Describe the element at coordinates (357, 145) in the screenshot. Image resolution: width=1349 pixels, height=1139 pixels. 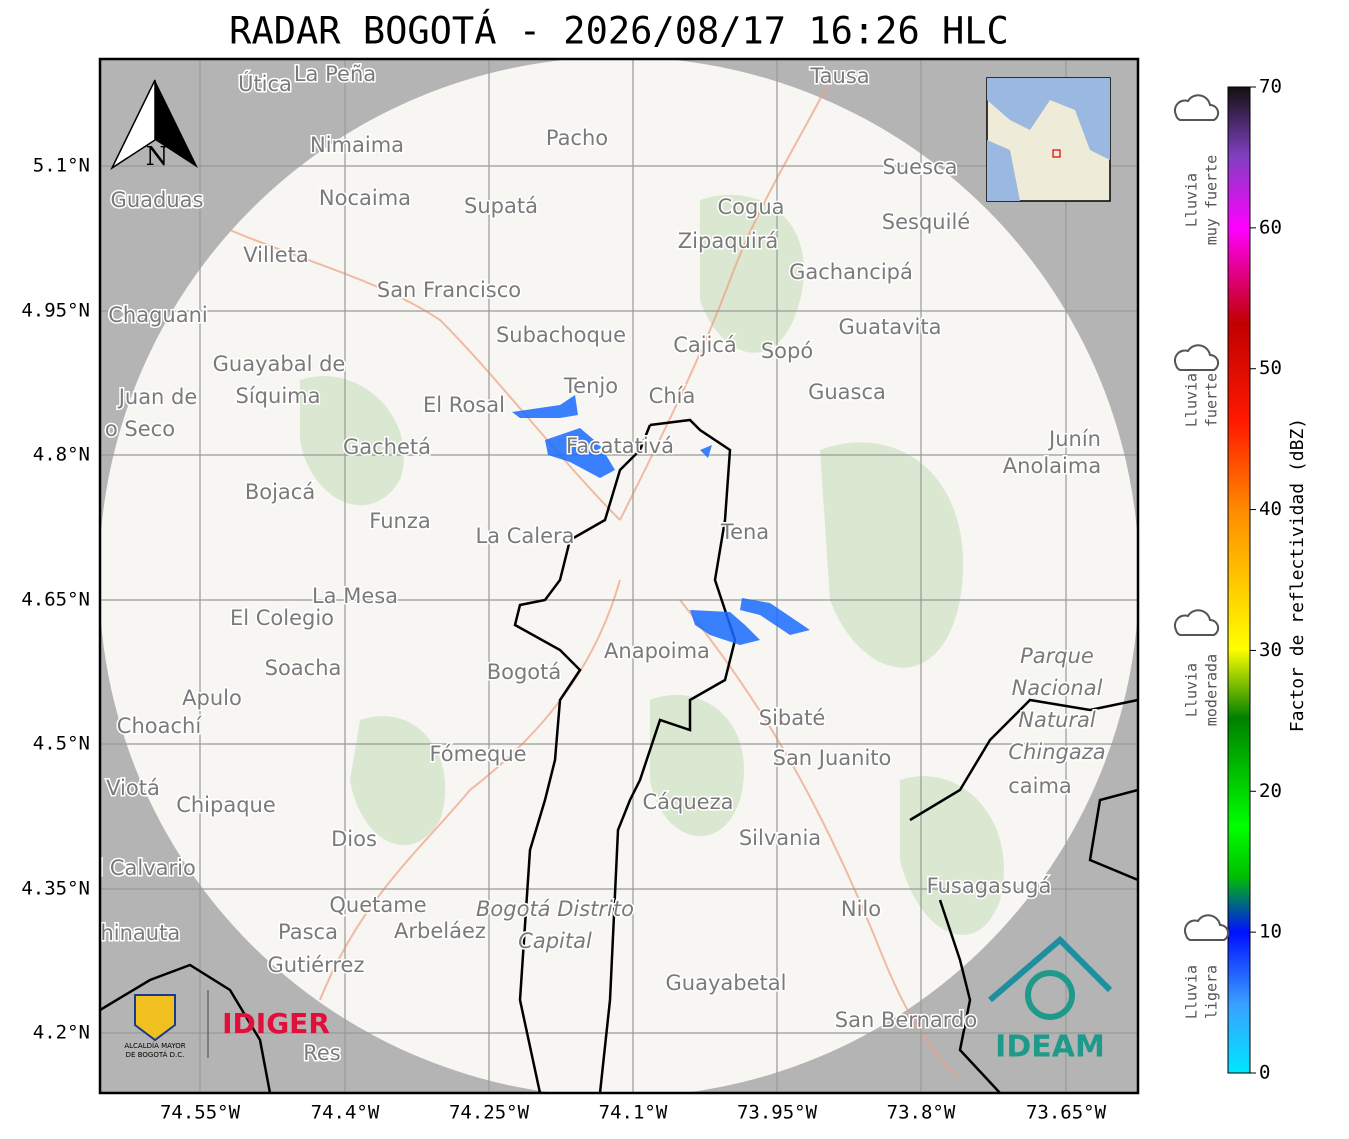
I see `place-label: Nimaima` at that location.